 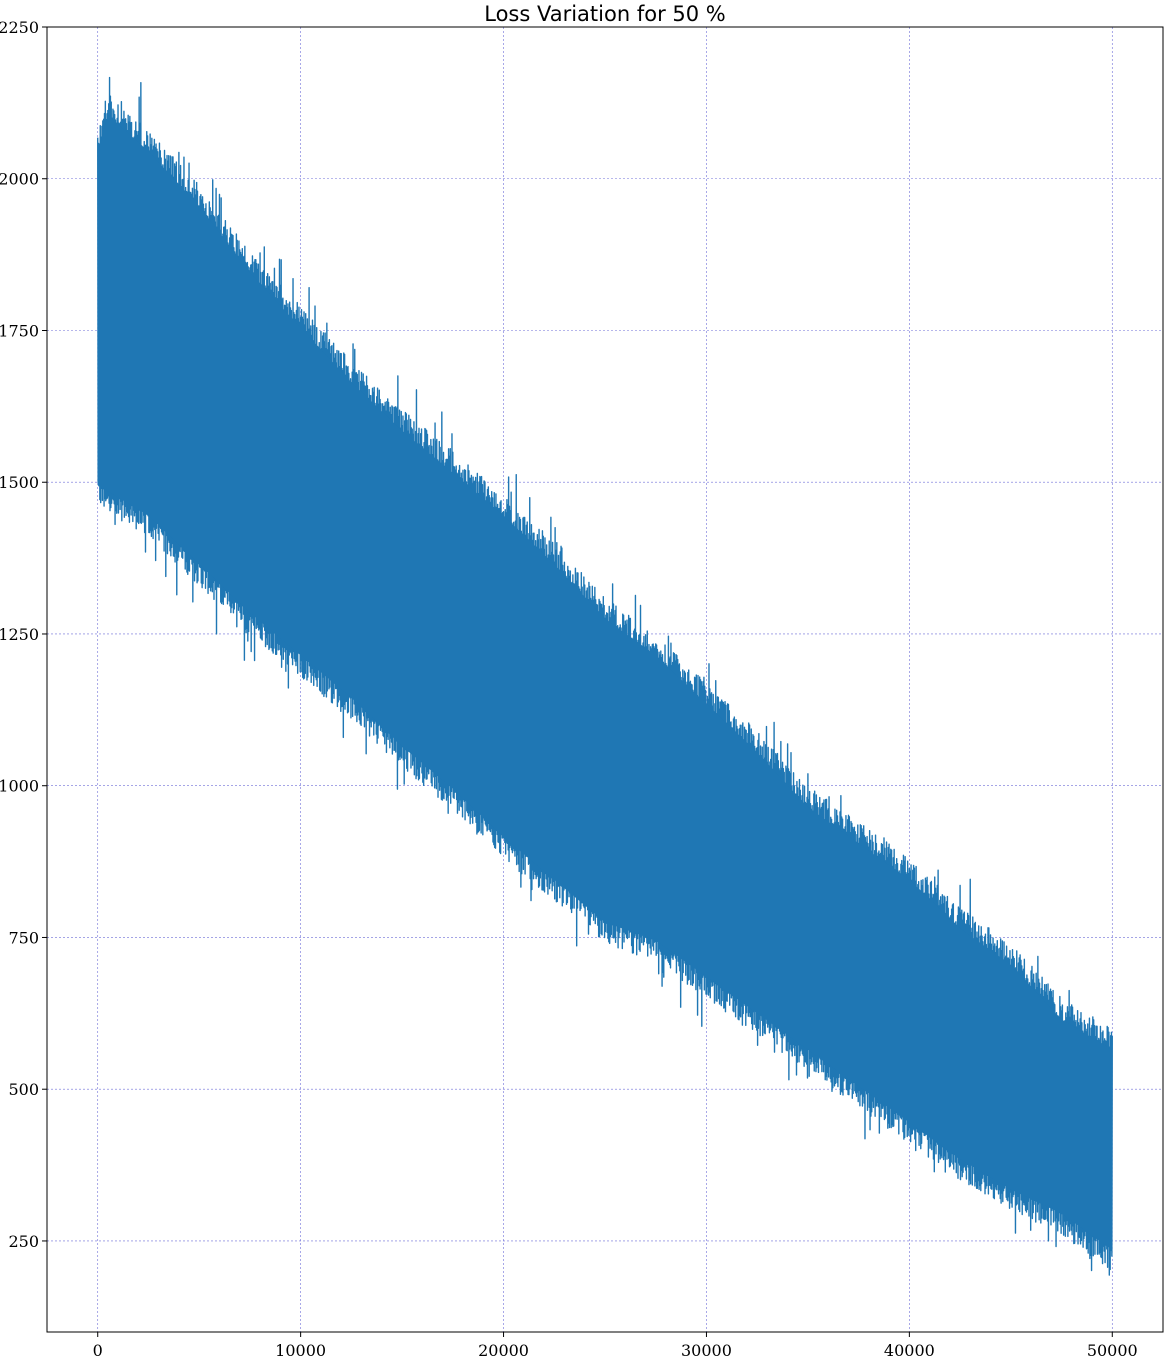 I want to click on y-tick-label: 500, so click(x=23, y=1089).